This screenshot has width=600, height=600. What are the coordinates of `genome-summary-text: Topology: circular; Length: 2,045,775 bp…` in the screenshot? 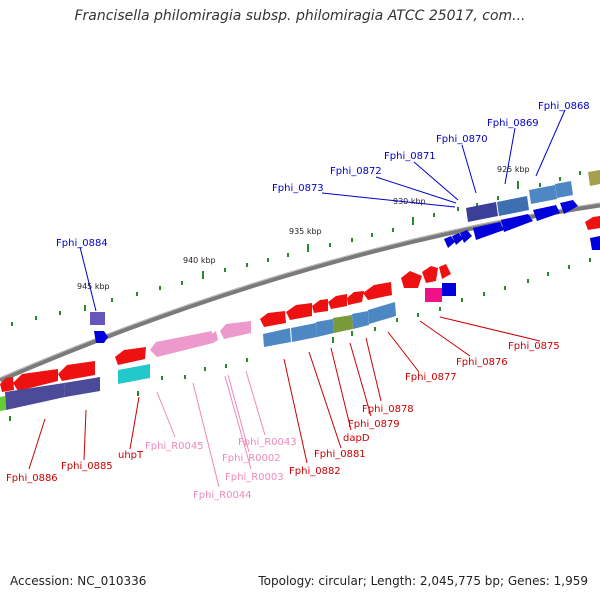 It's located at (423, 581).